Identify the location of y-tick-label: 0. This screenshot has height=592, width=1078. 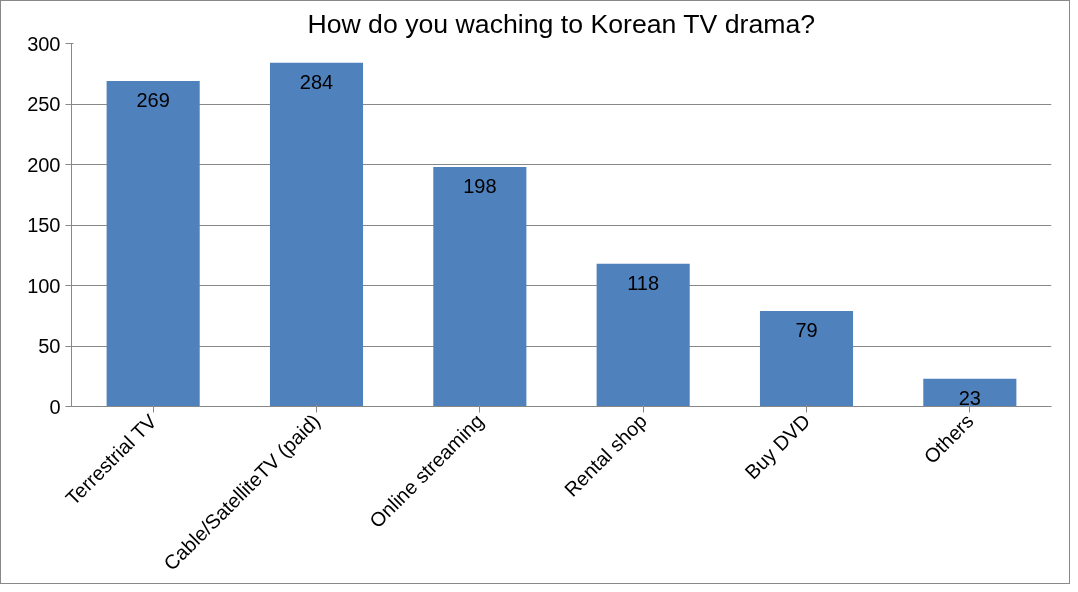
(55, 406).